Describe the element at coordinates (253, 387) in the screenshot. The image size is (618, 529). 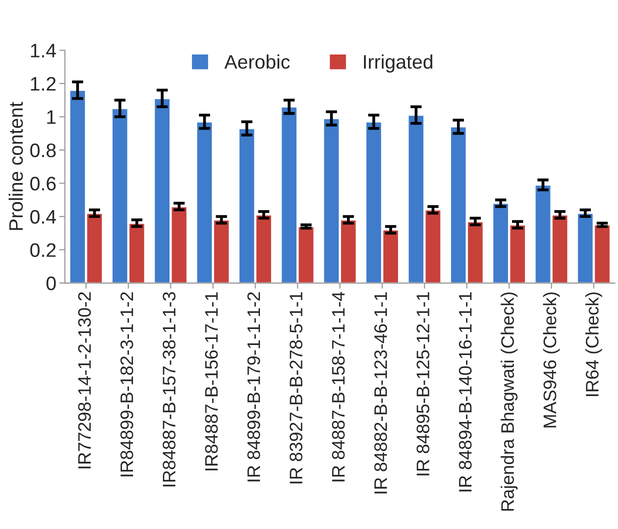
I see `x-tick-label: IR 84899-B-179-1-1-1-2` at that location.